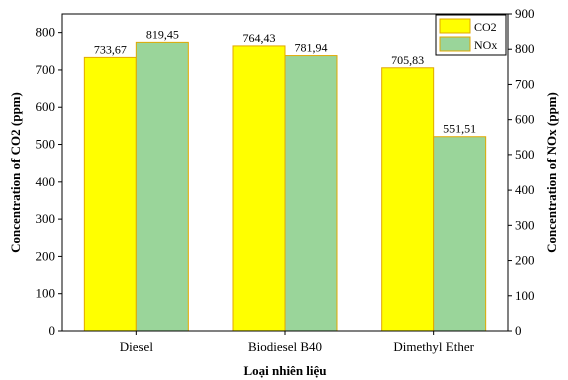 The height and width of the screenshot is (380, 568). What do you see at coordinates (110, 49) in the screenshot?
I see `data-label-co2-1: 733,67` at bounding box center [110, 49].